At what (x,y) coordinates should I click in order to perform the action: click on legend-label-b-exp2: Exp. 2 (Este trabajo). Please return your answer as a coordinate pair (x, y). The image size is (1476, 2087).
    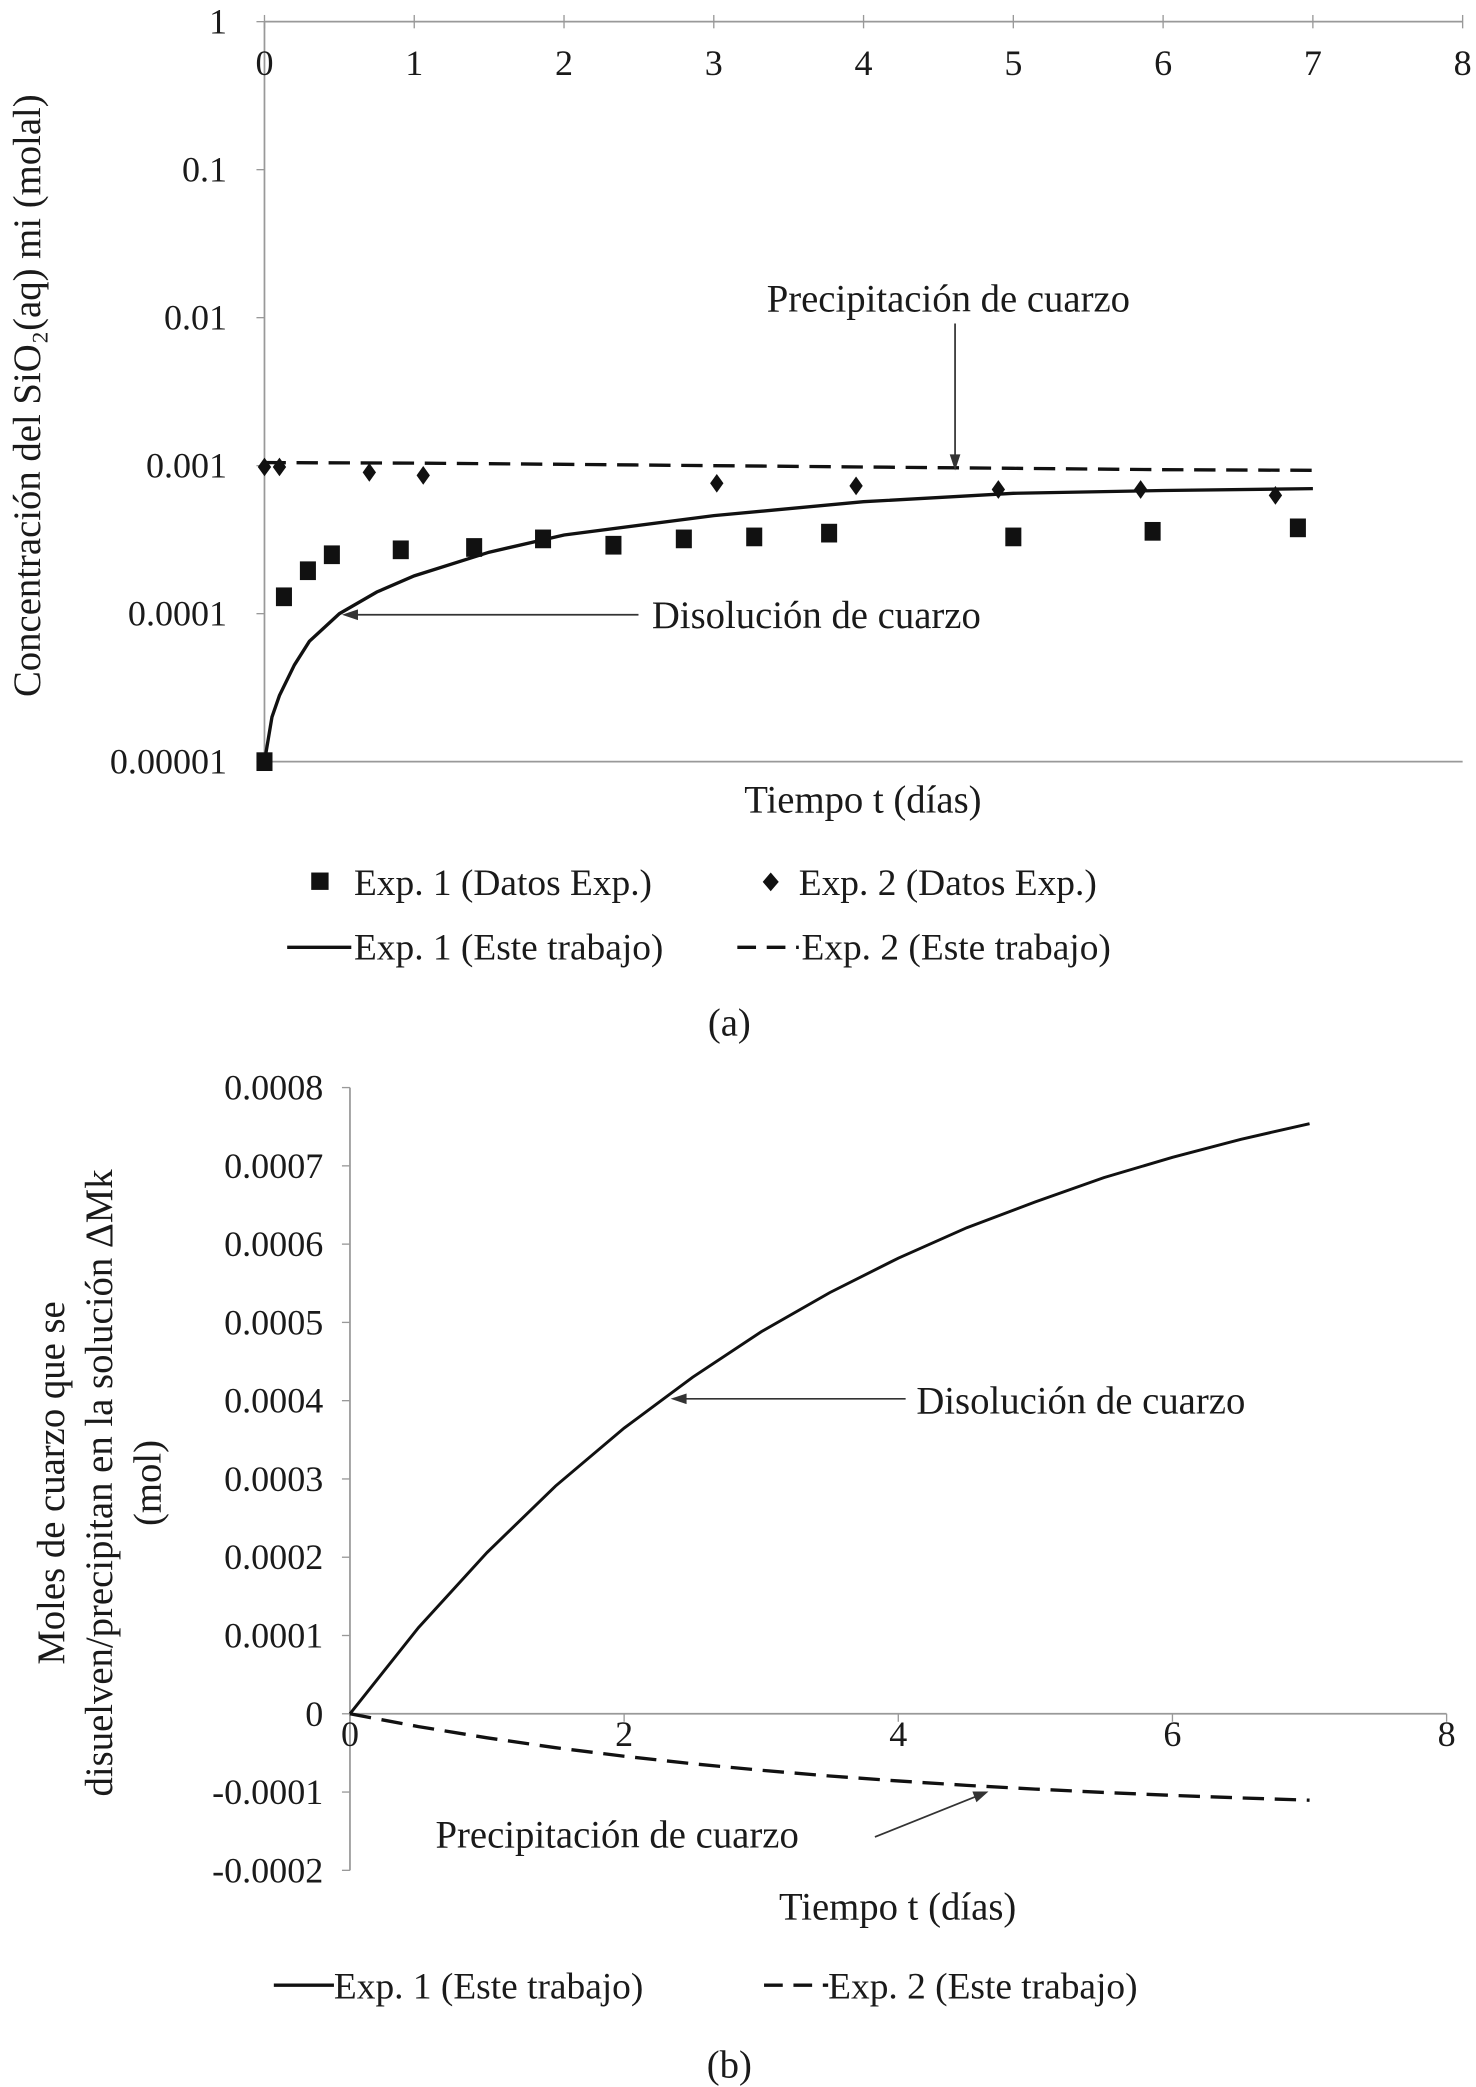
    Looking at the image, I should click on (982, 1987).